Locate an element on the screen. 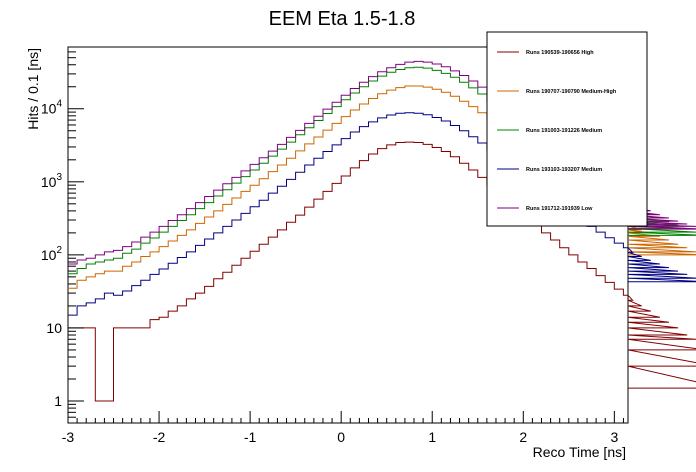 The height and width of the screenshot is (472, 696). legend-label-4: Runs 193103-193207 Medium is located at coordinates (564, 170).